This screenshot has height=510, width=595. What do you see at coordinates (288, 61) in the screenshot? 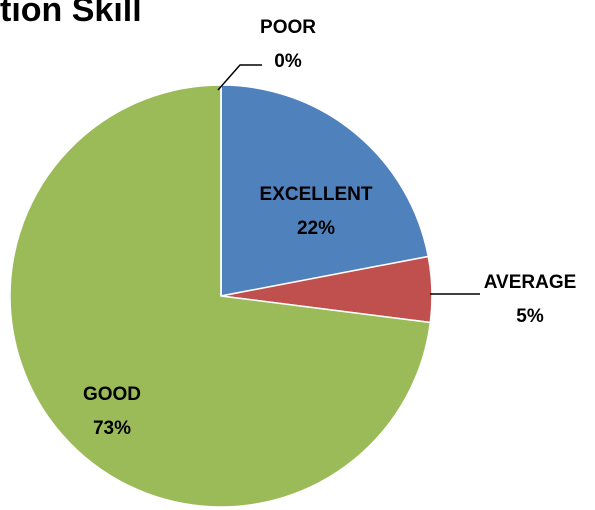
I see `slice-value: 0%` at bounding box center [288, 61].